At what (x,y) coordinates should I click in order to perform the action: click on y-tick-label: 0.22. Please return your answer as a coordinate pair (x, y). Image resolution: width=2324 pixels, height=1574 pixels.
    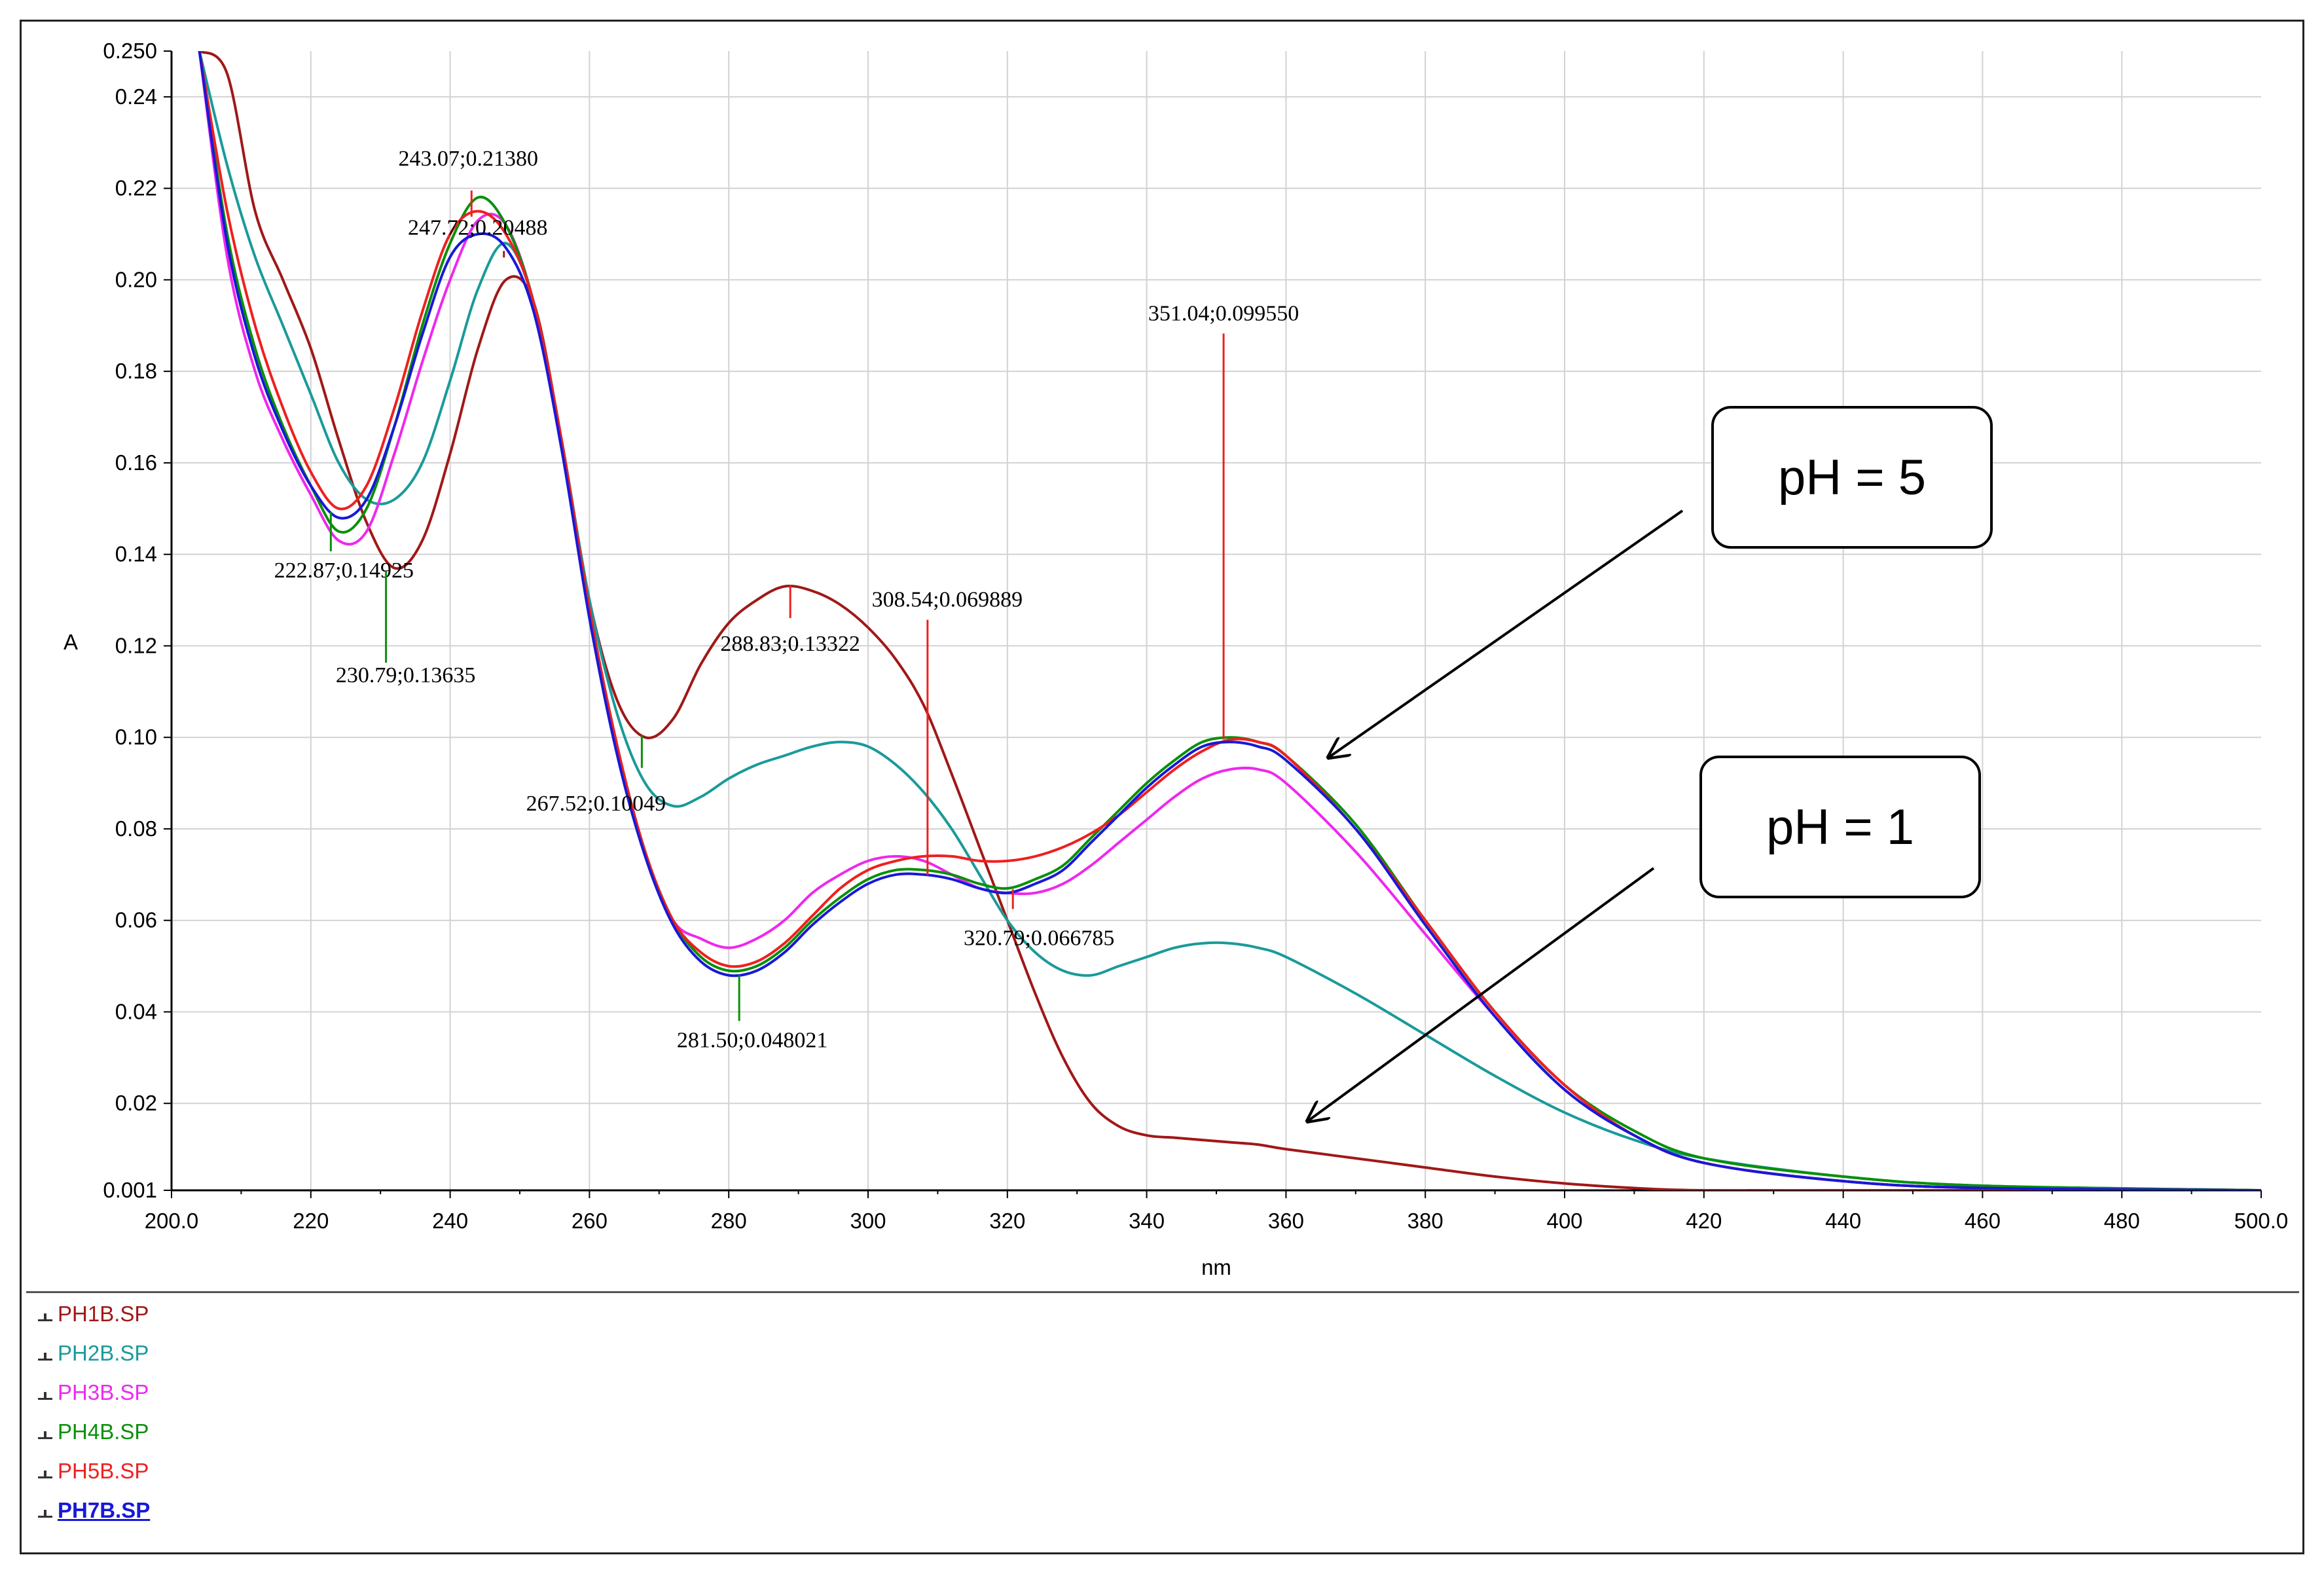
    Looking at the image, I should click on (136, 188).